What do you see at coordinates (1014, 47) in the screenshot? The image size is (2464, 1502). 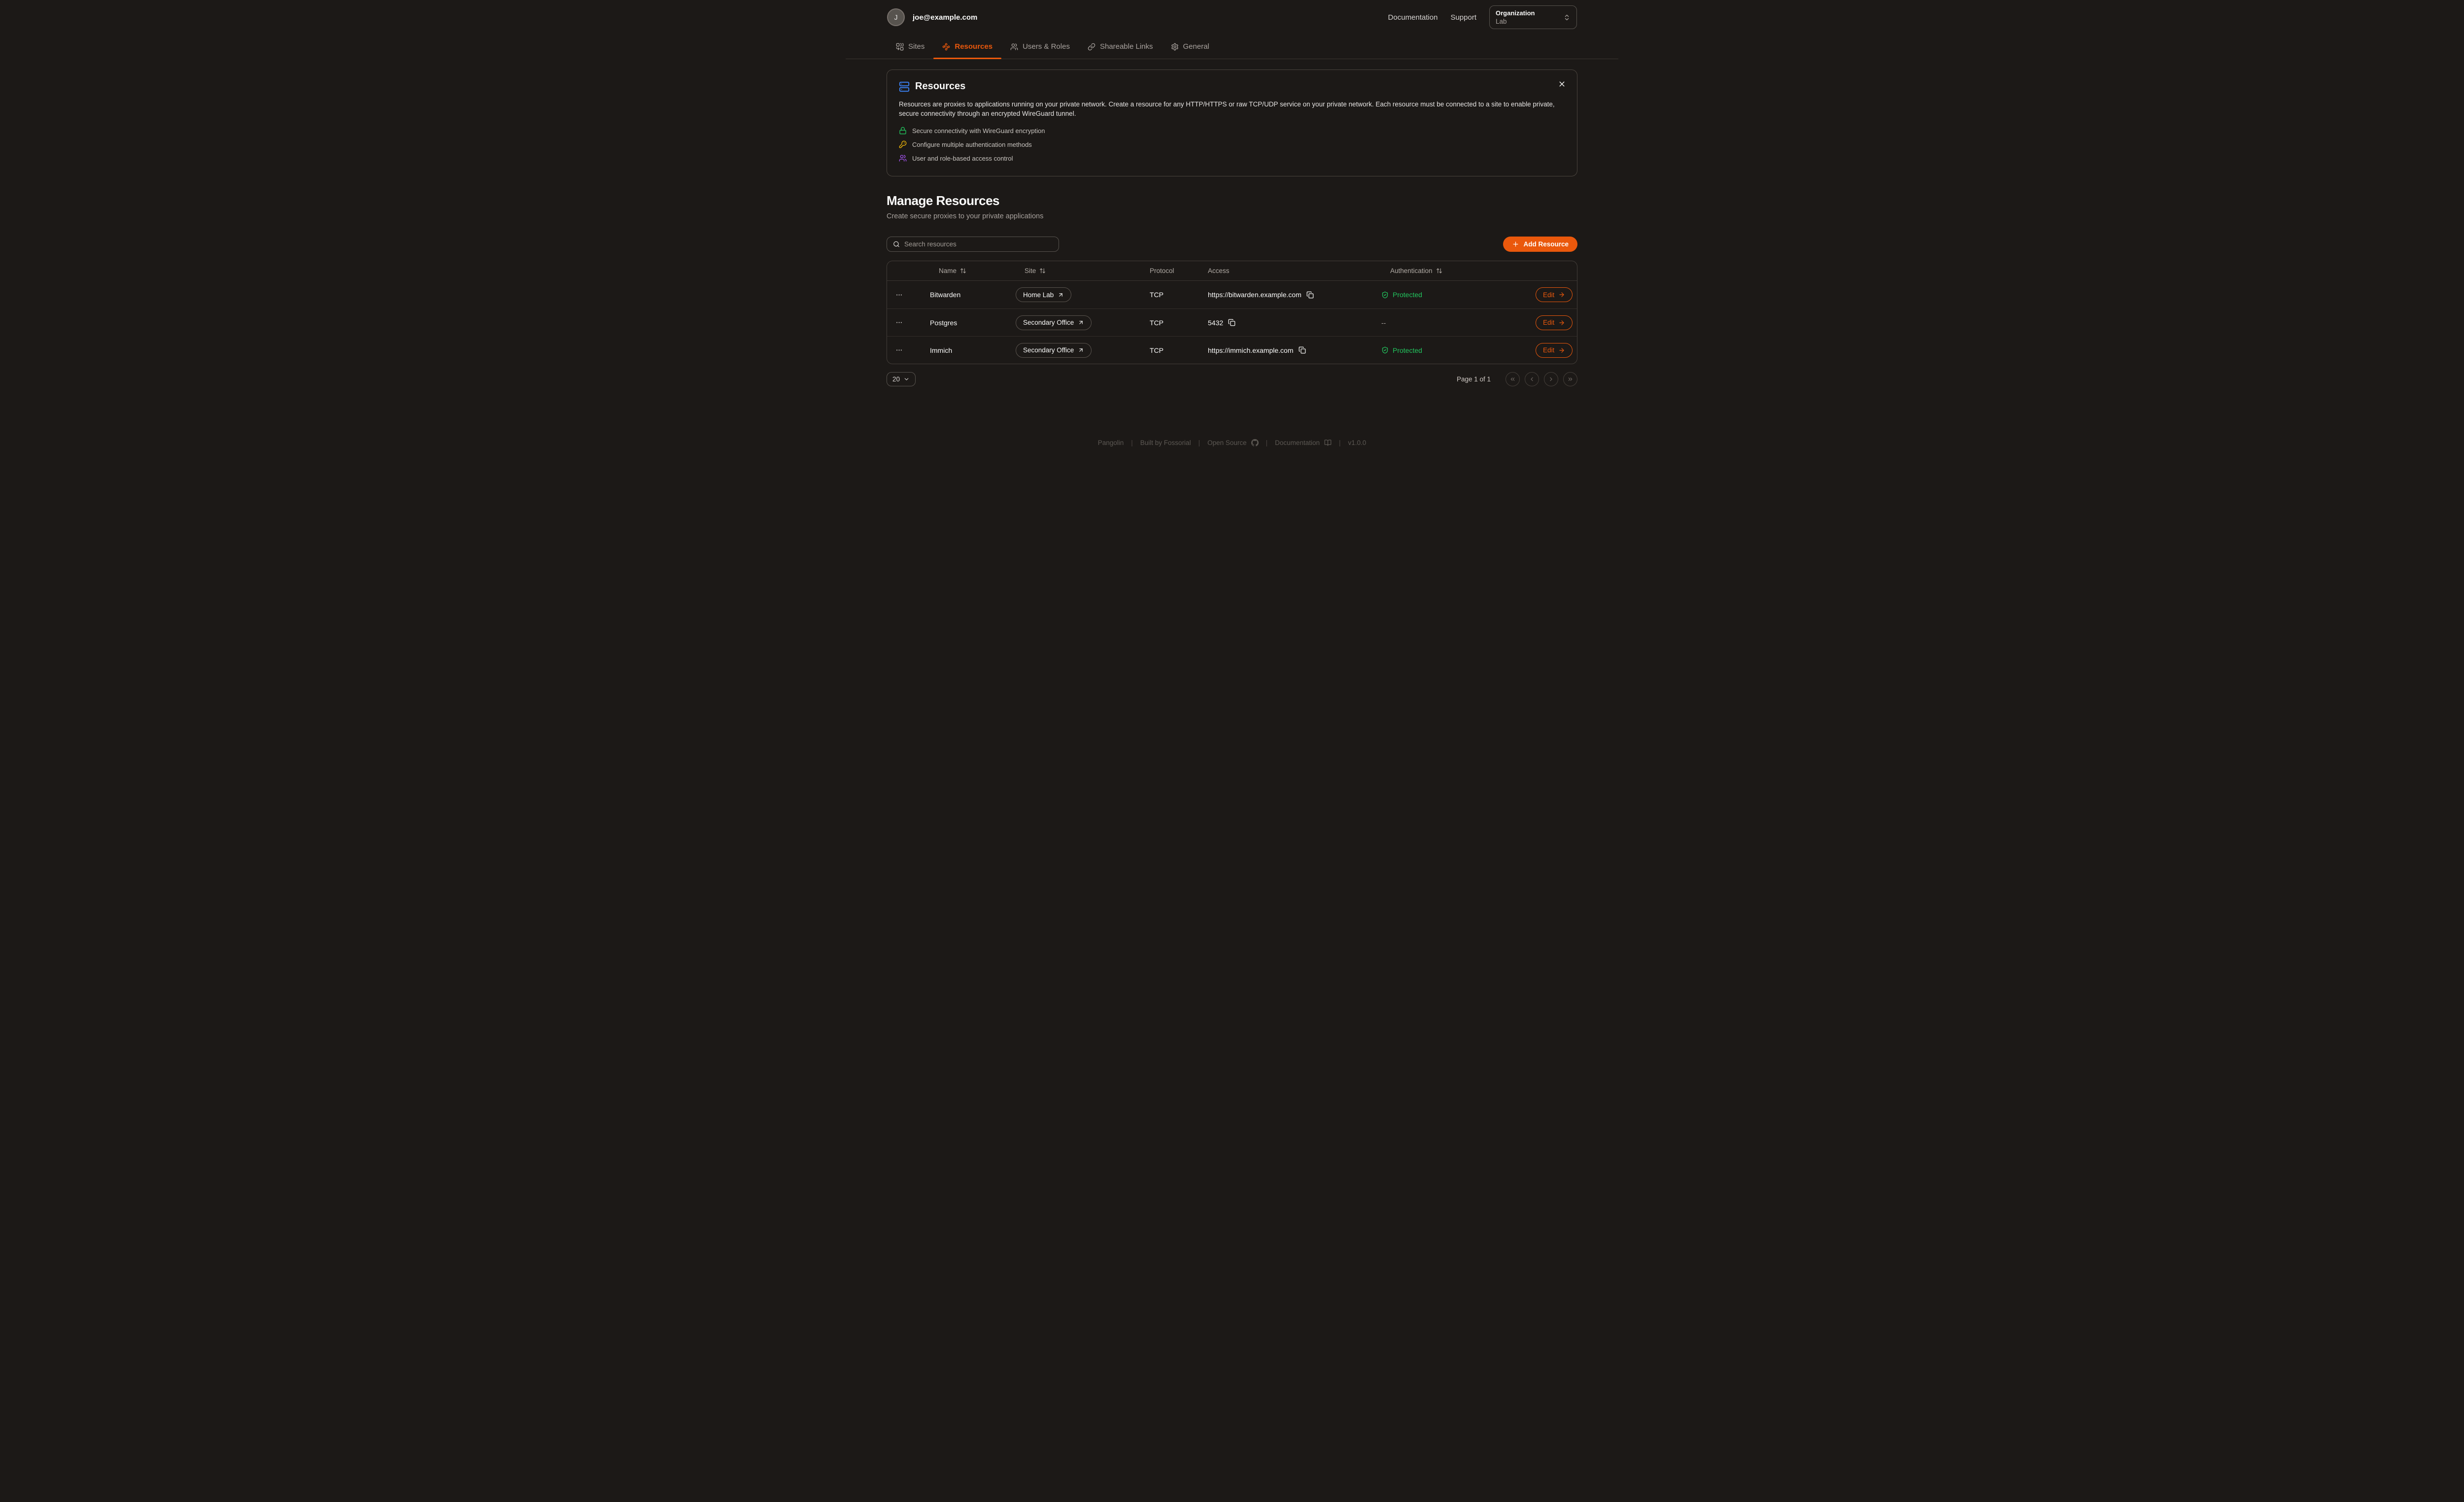 I see `users-icon` at bounding box center [1014, 47].